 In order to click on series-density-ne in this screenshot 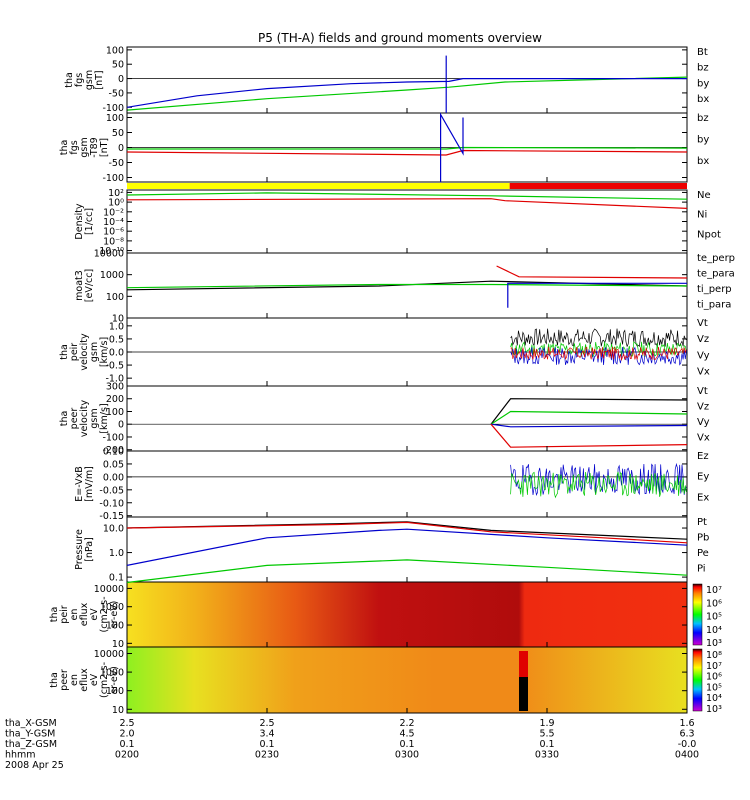, I will do `click(407, 203)`.